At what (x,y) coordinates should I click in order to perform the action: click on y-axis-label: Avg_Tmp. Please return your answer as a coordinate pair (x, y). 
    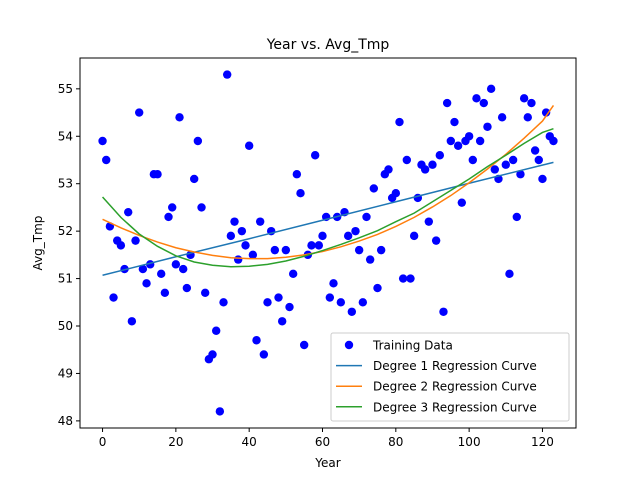
    Looking at the image, I should click on (38, 243).